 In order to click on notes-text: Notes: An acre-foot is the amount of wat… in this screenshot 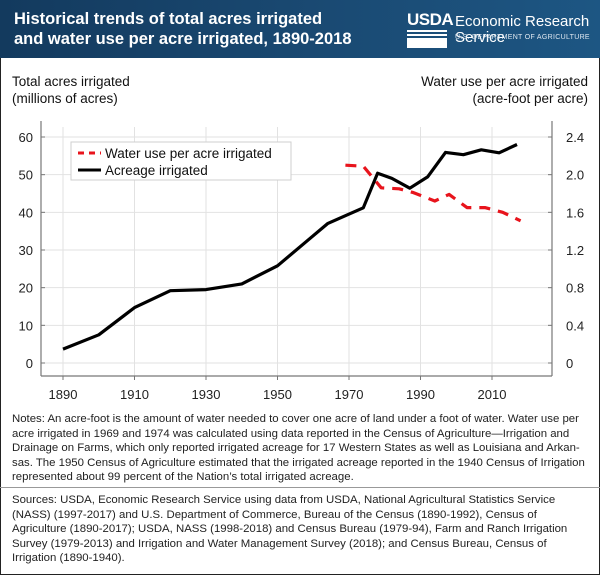, I will do `click(298, 448)`.